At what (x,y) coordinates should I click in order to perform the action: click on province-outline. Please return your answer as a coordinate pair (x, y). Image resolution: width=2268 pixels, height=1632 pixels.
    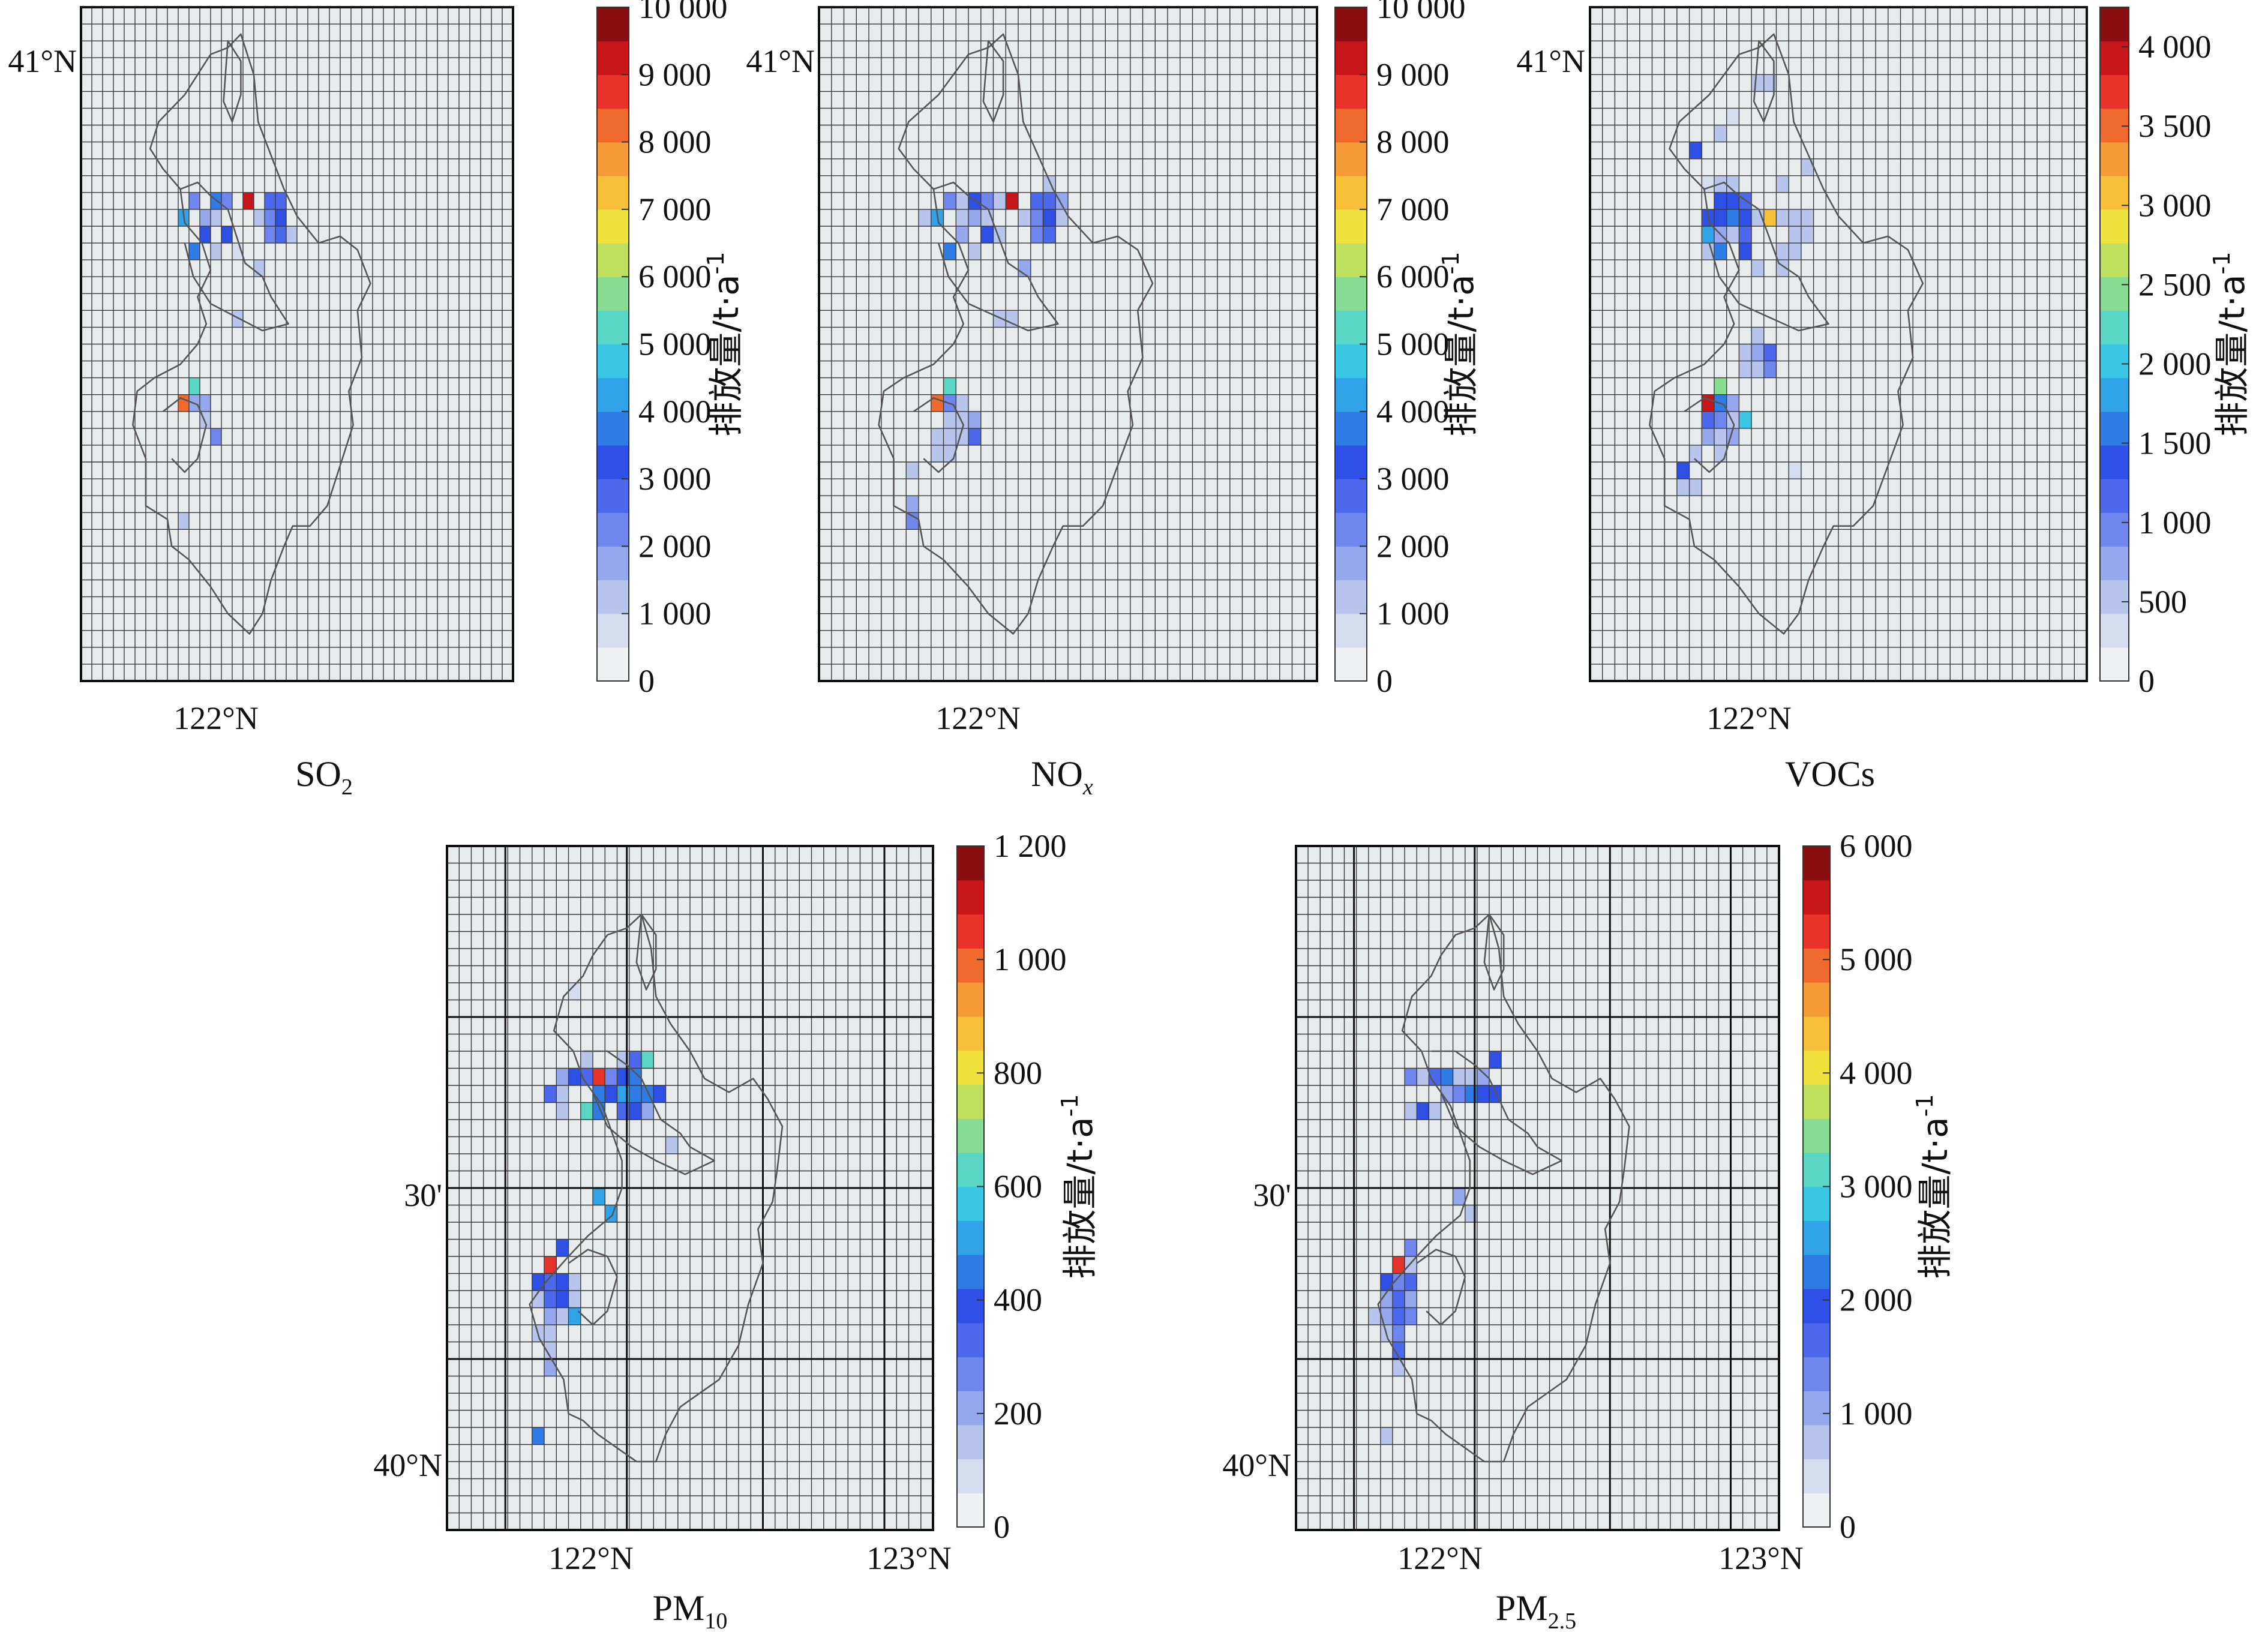
    Looking at the image, I should click on (656, 1188).